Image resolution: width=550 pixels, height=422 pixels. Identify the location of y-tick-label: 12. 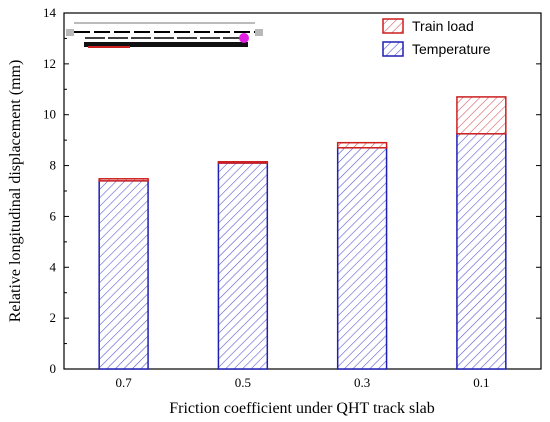
(49, 63).